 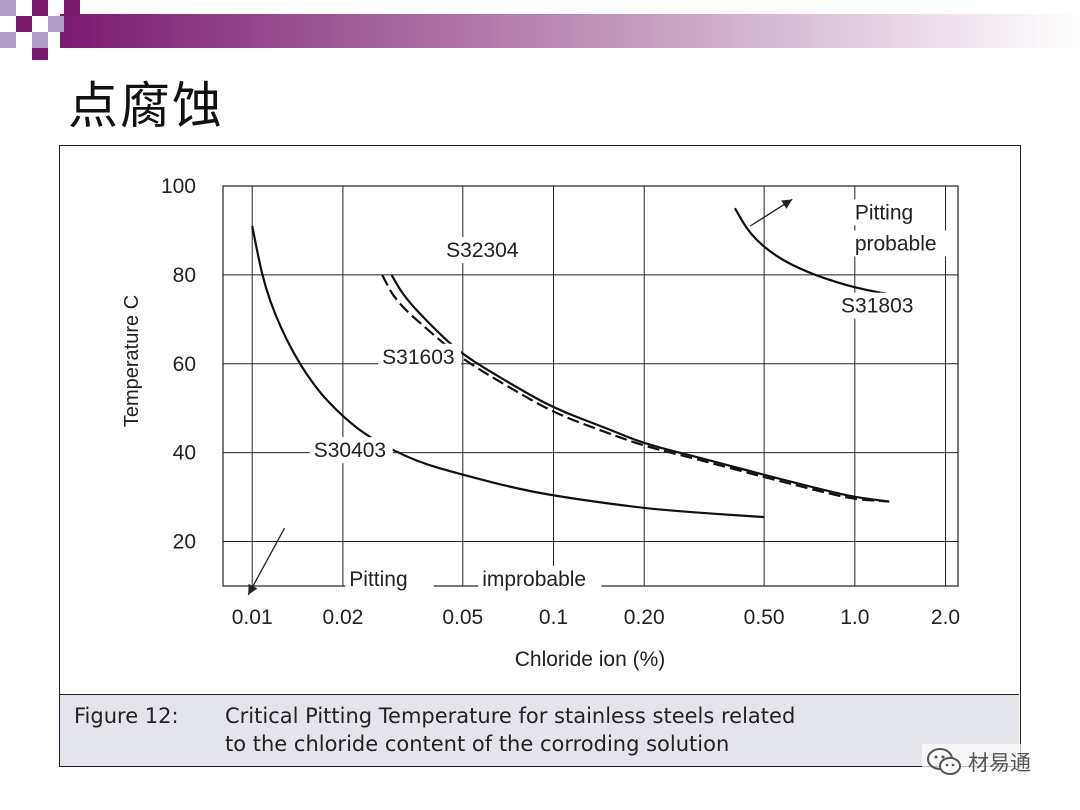 I want to click on watermark-text: 材易通, so click(x=999, y=763).